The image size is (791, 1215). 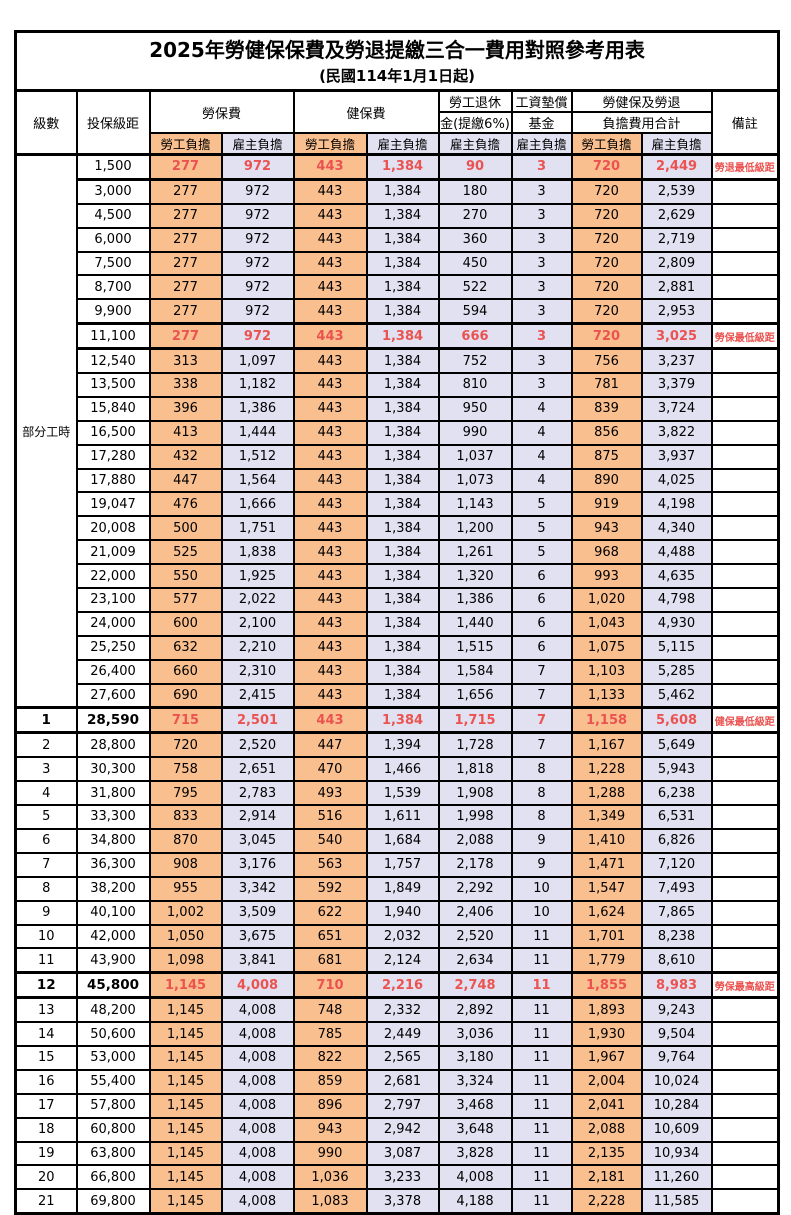 I want to click on col-header-health-insurance: 健保費, so click(x=366, y=111).